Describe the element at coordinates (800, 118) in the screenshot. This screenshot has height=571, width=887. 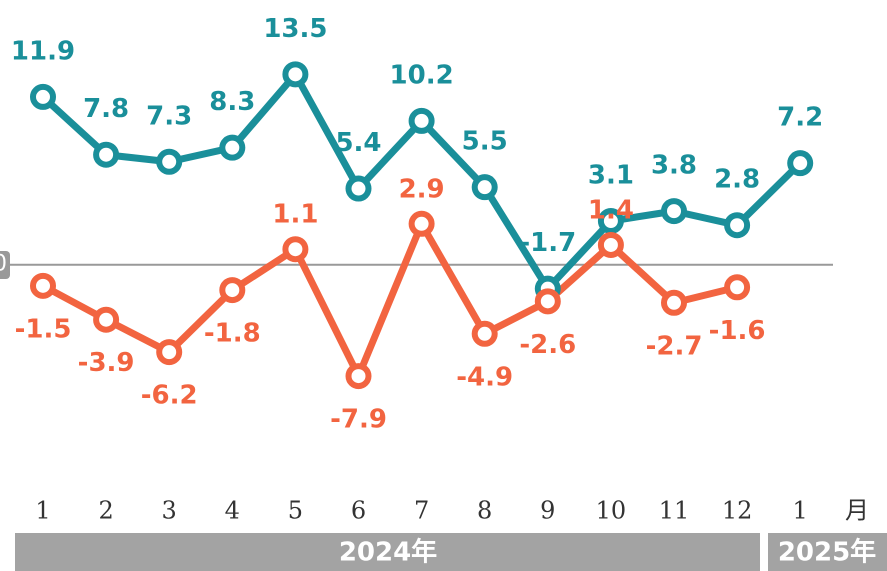
I see `data-label: 7.2` at that location.